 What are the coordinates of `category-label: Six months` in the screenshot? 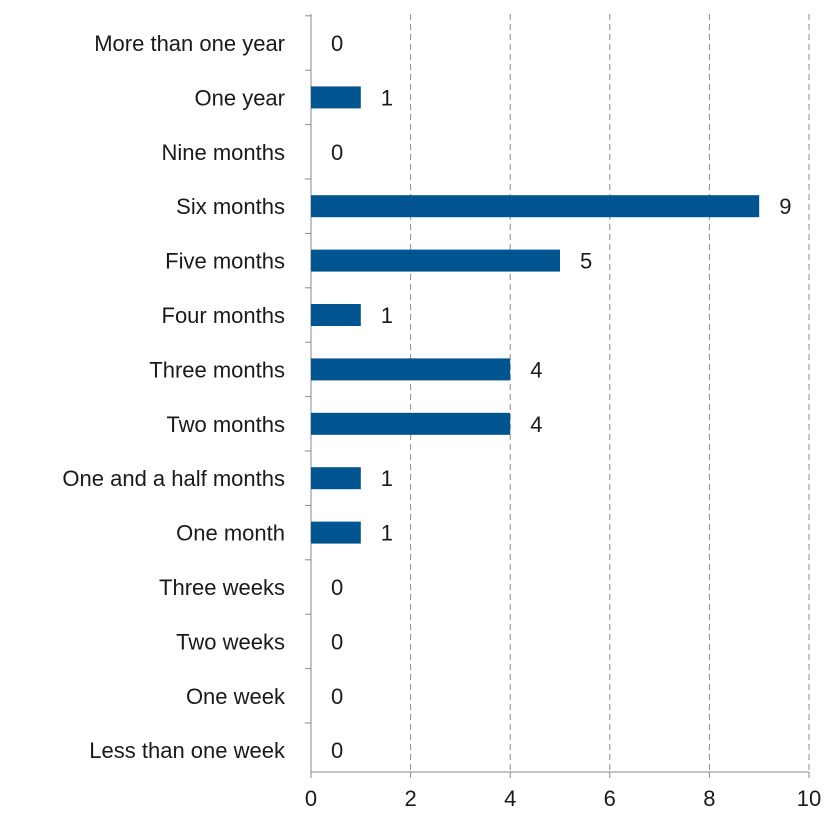 It's located at (230, 206).